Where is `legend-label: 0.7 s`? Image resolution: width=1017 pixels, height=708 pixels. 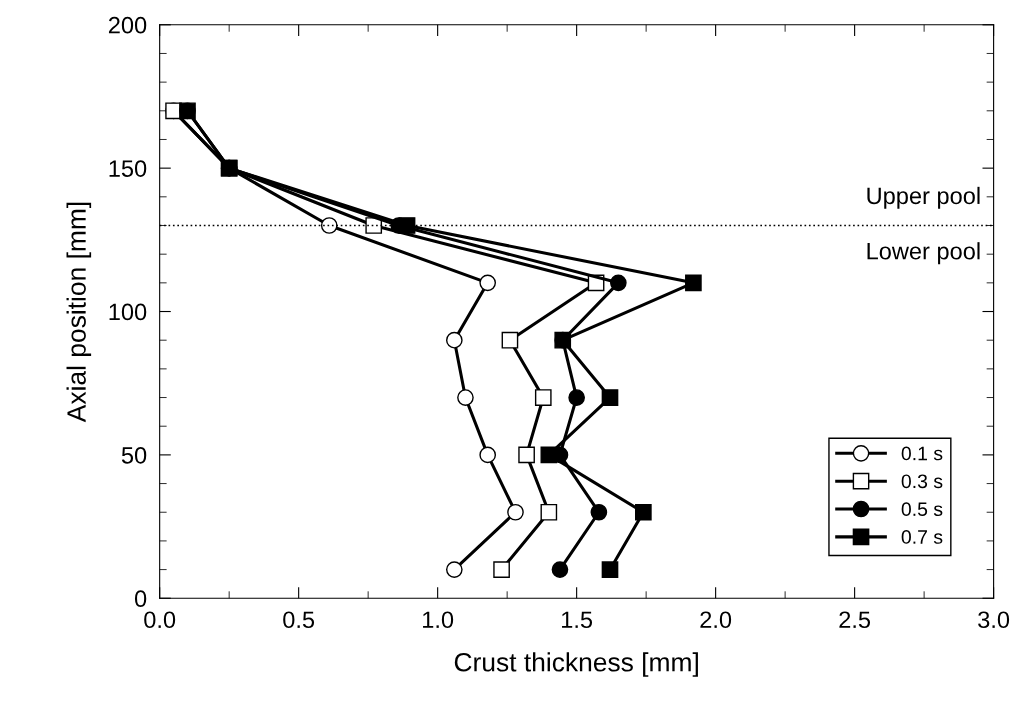
legend-label: 0.7 s is located at coordinates (922, 537).